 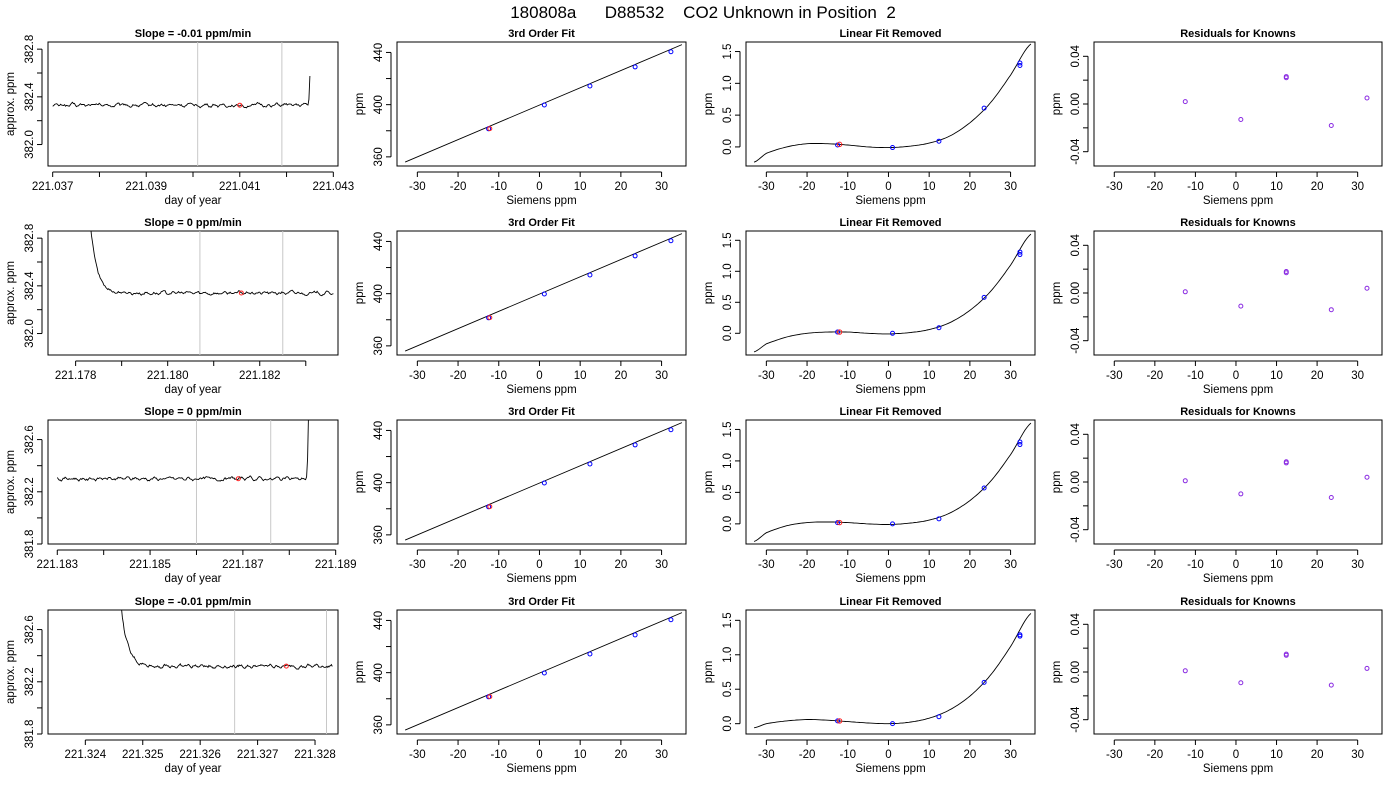 I want to click on x-tick-label: 221.178, so click(x=76, y=376).